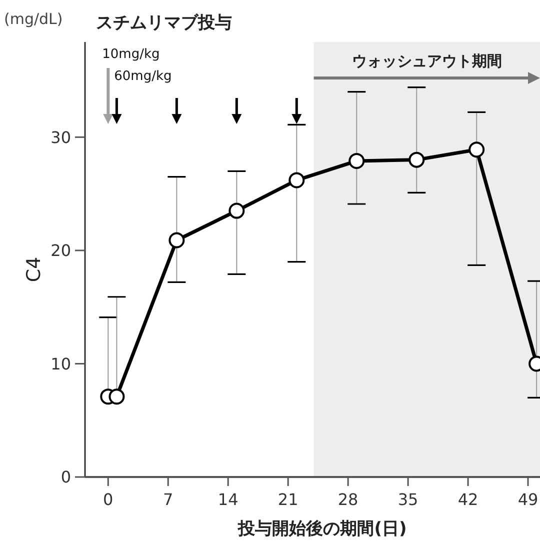 Image resolution: width=540 pixels, height=546 pixels. What do you see at coordinates (65, 477) in the screenshot?
I see `y-tick-label: 0` at bounding box center [65, 477].